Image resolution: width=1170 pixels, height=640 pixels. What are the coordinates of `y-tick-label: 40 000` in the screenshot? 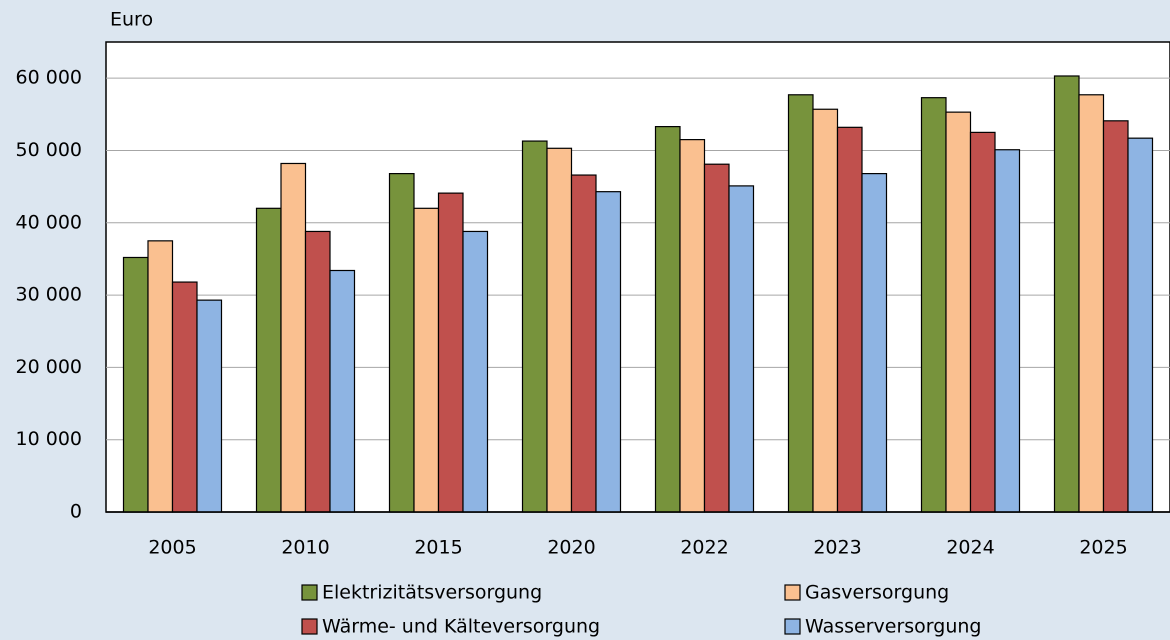 It's located at (49, 222).